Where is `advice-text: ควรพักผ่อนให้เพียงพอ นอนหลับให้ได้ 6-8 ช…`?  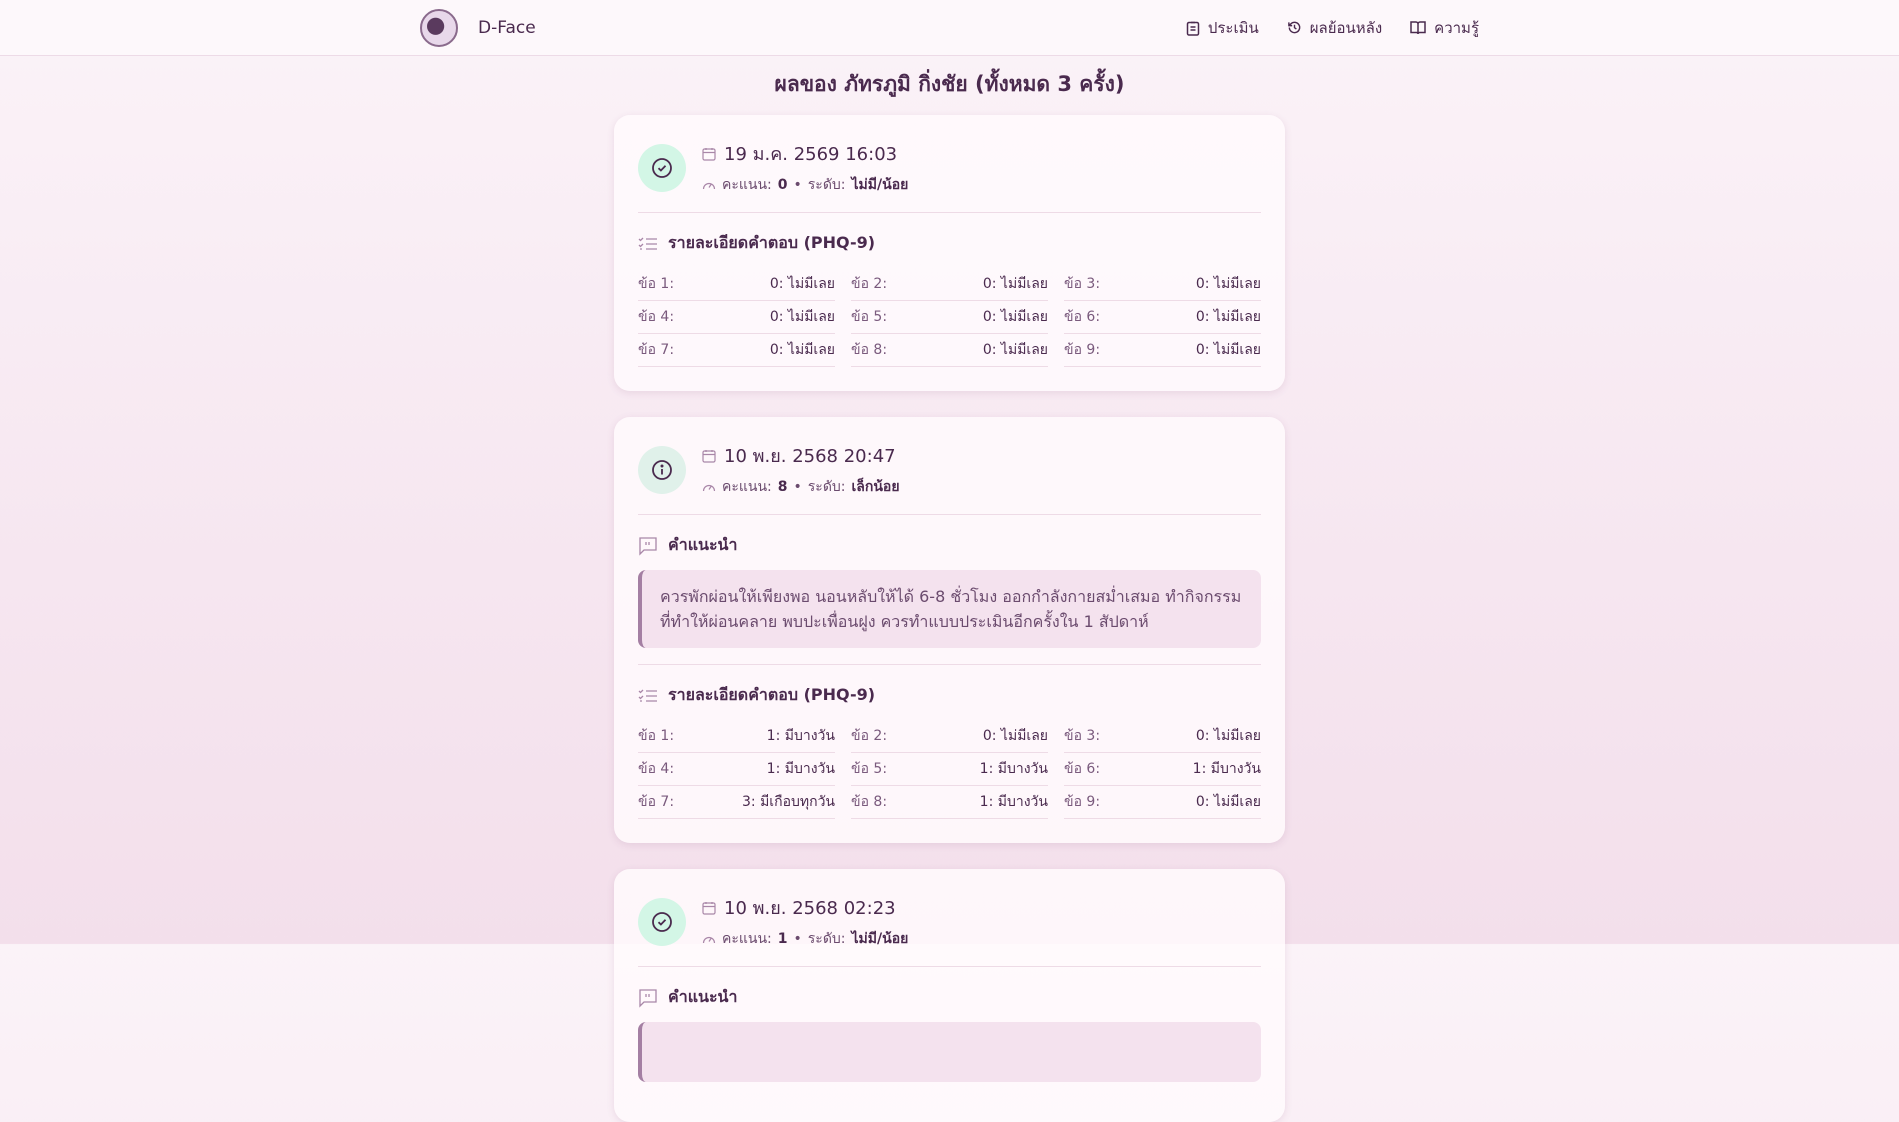 advice-text: ควรพักผ่อนให้เพียงพอ นอนหลับให้ได้ 6-8 ช… is located at coordinates (949, 609).